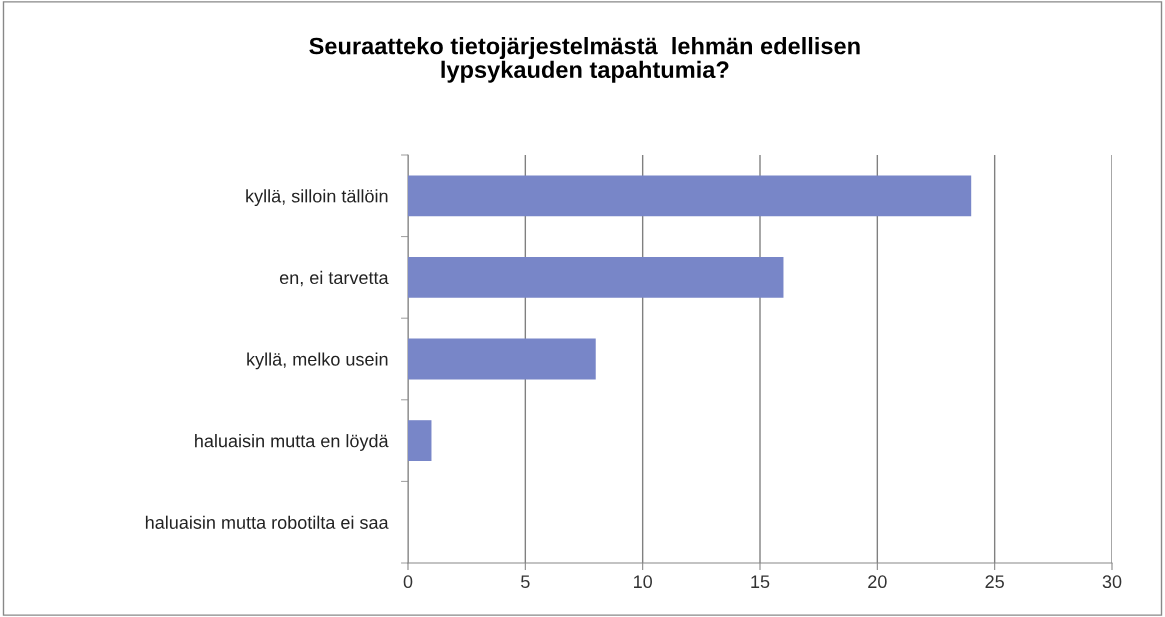 This screenshot has width=1165, height=617. Describe the element at coordinates (408, 582) in the screenshot. I see `x-tick-label: 0` at that location.